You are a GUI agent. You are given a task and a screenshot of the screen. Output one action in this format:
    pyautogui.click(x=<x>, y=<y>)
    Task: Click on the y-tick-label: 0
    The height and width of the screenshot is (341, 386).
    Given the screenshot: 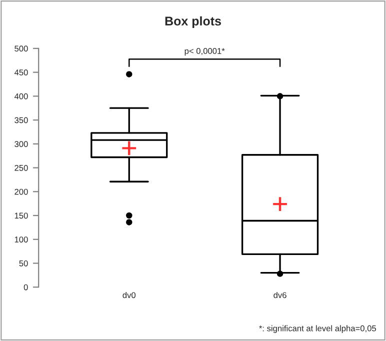 What is the action you would take?
    pyautogui.click(x=26, y=287)
    